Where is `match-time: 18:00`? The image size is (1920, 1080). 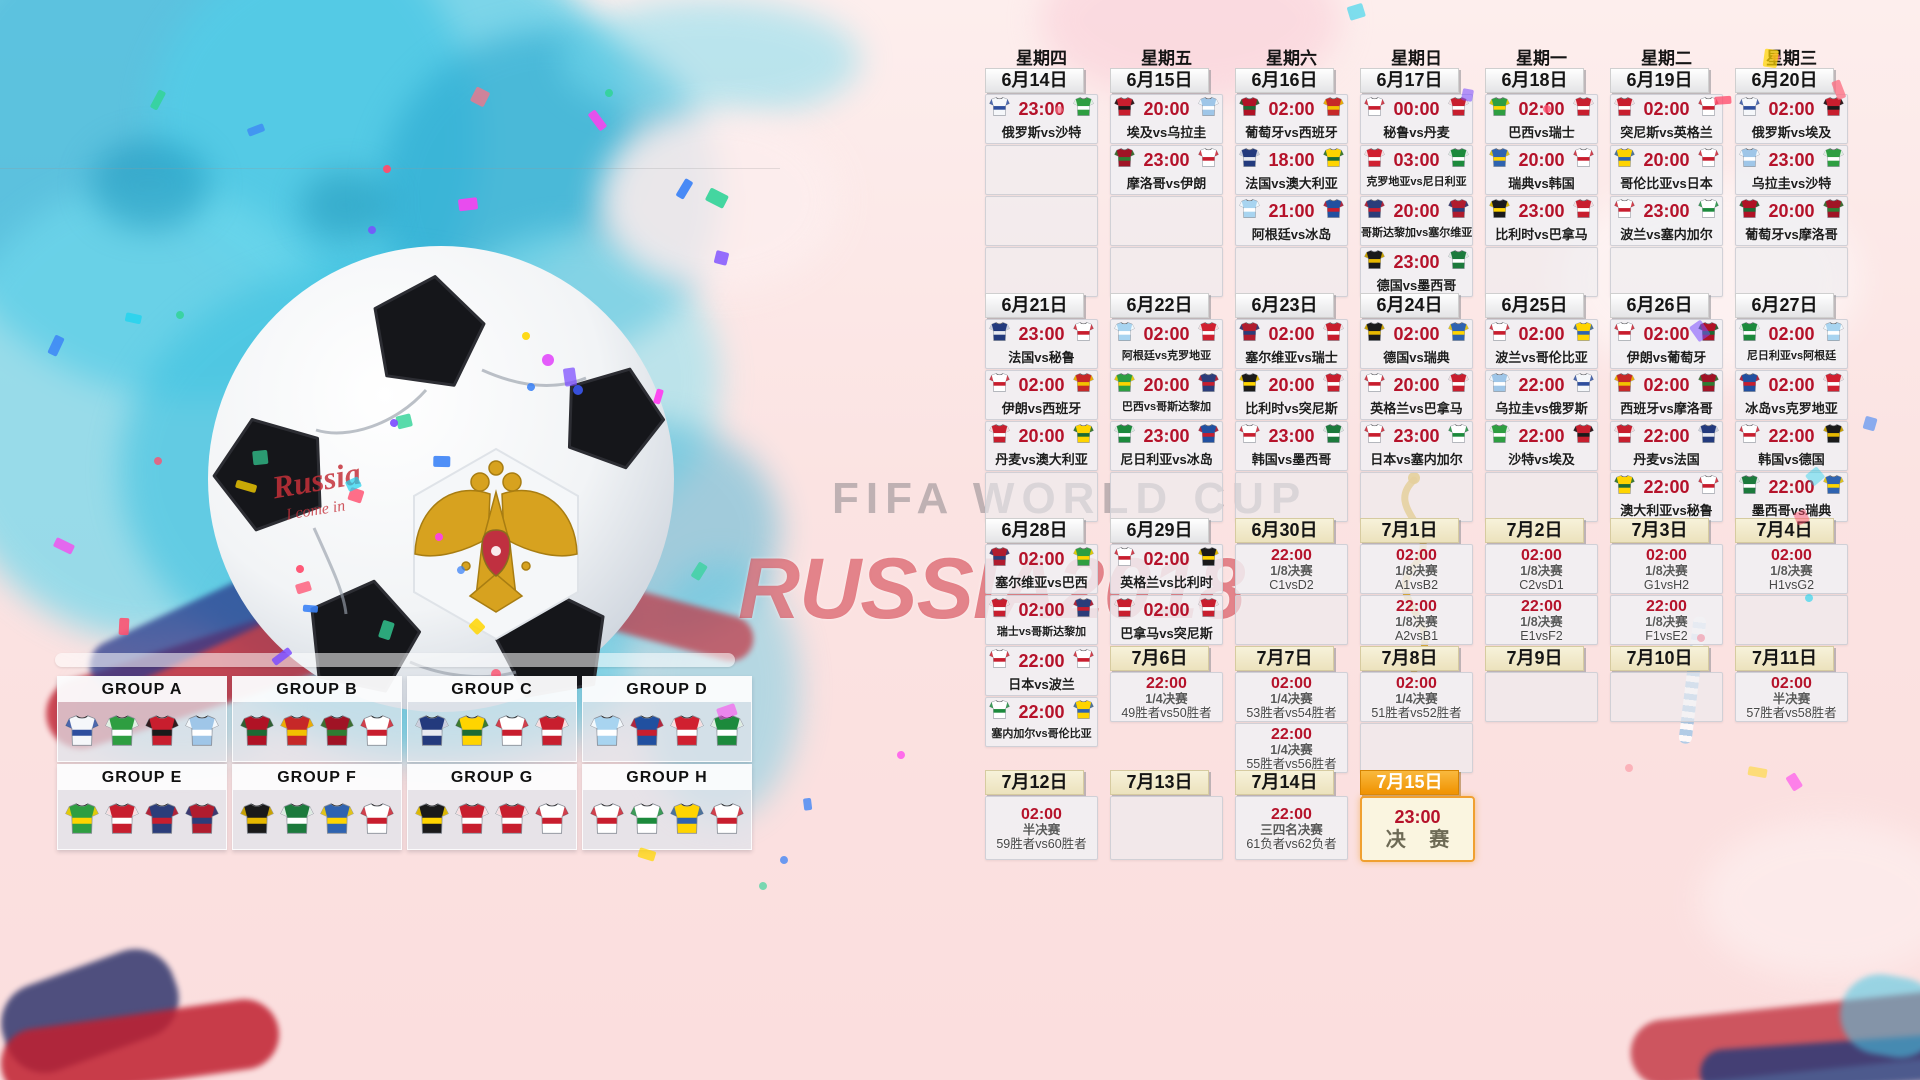 match-time: 18:00 is located at coordinates (1291, 159).